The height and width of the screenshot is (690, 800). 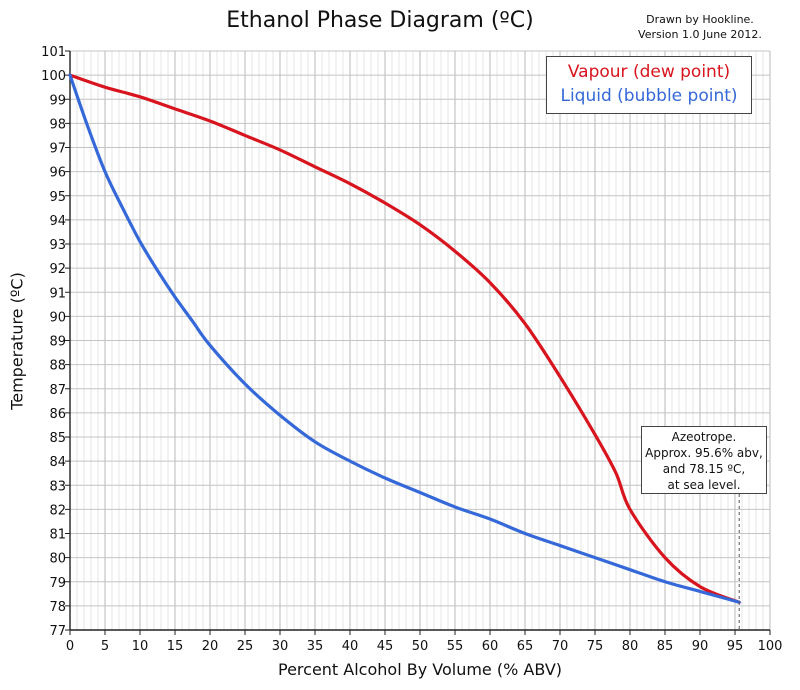 I want to click on y-tick-label: 88, so click(x=57, y=366).